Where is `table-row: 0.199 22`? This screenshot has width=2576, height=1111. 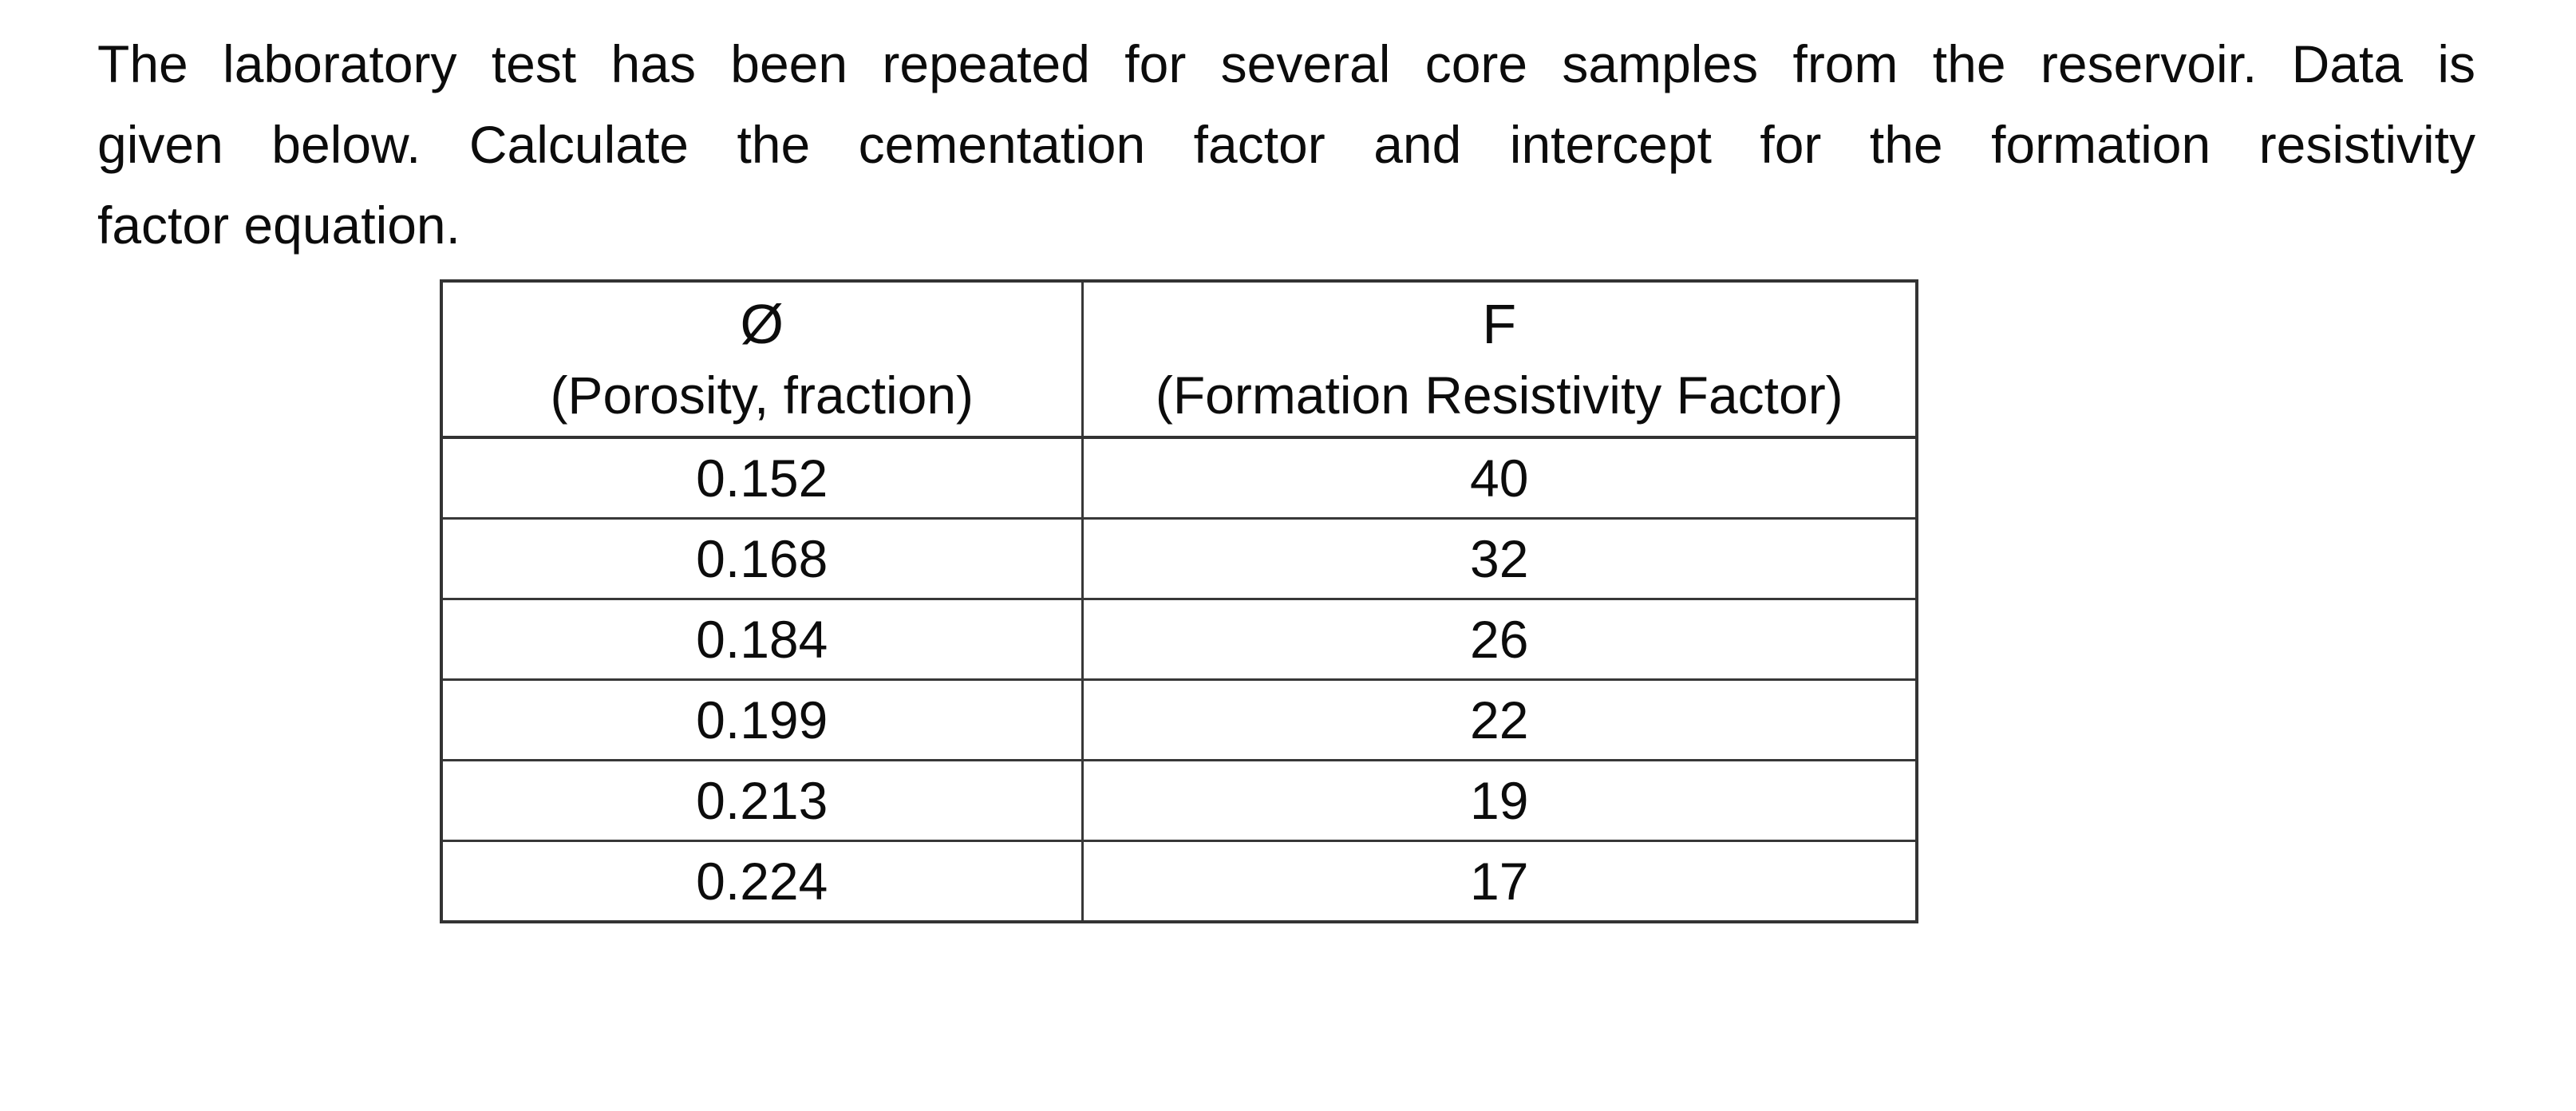 table-row: 0.199 22 is located at coordinates (1179, 719).